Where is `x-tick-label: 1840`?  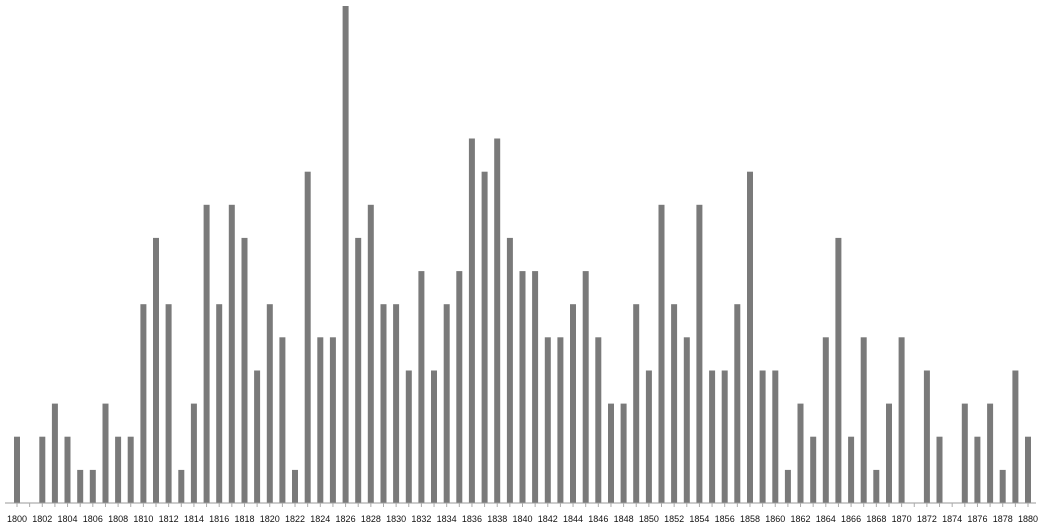
x-tick-label: 1840 is located at coordinates (522, 519).